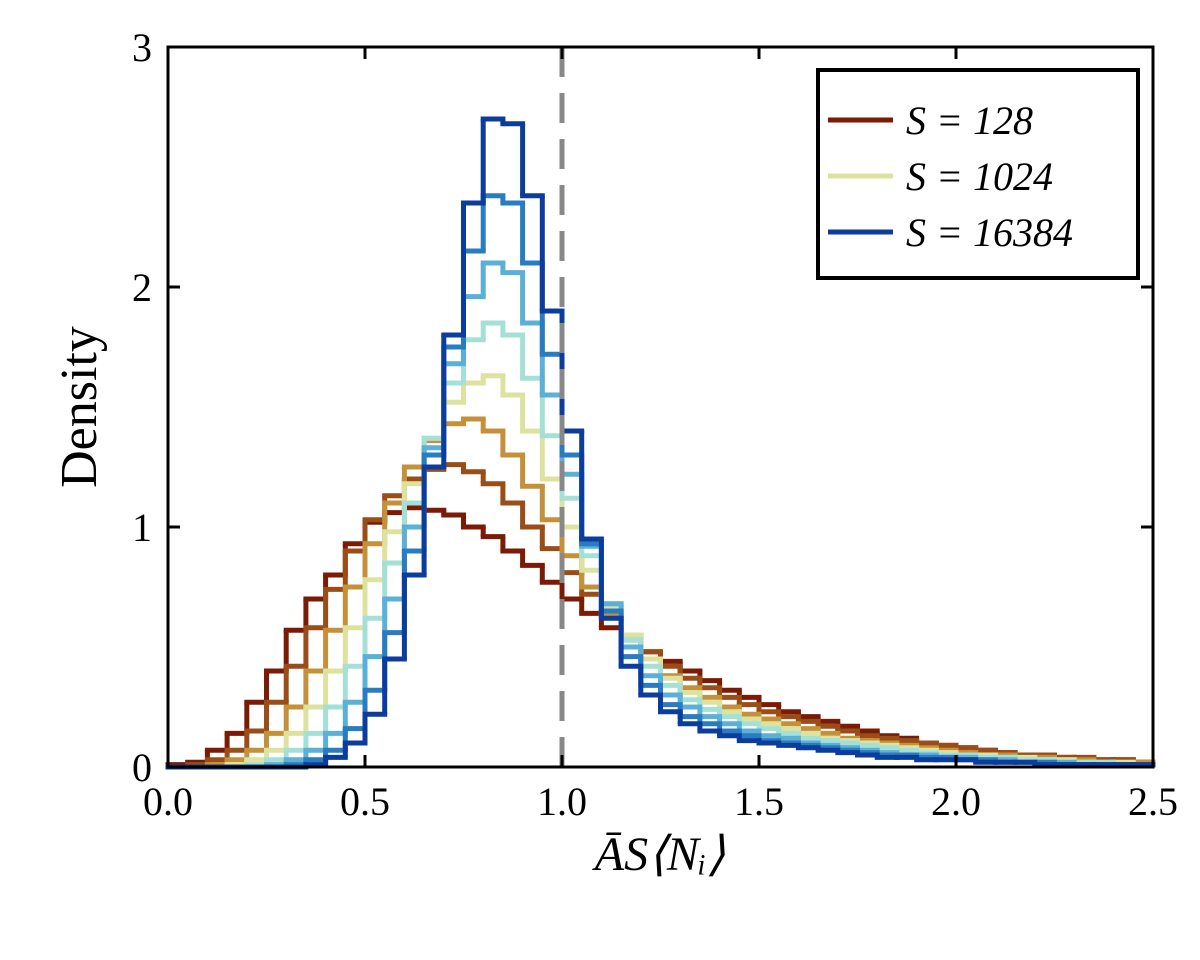  I want to click on x-tick-label: 0.5, so click(365, 801).